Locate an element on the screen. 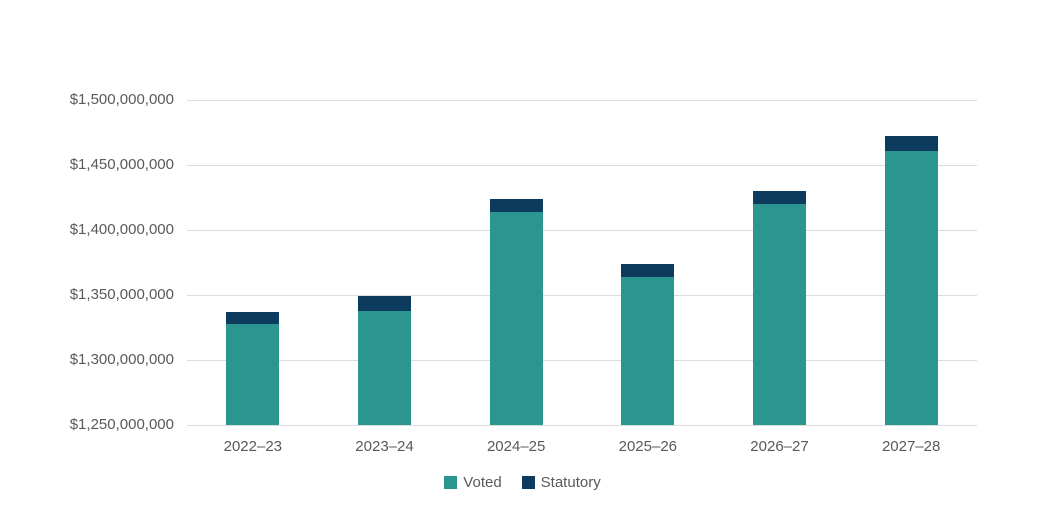 The height and width of the screenshot is (512, 1045). y-axis-tick-label: $1,300,000,000 is located at coordinates (121, 359).